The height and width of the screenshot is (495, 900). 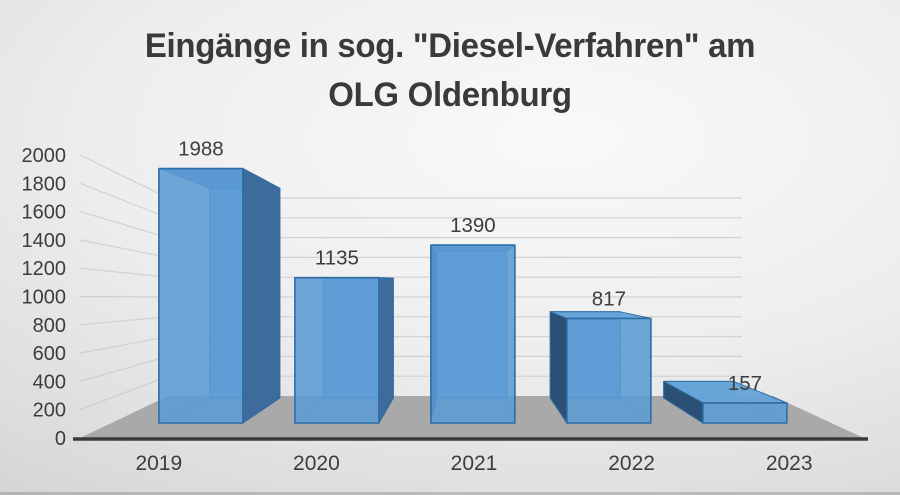 What do you see at coordinates (450, 95) in the screenshot?
I see `chart-title-line2: OLG Oldenburg` at bounding box center [450, 95].